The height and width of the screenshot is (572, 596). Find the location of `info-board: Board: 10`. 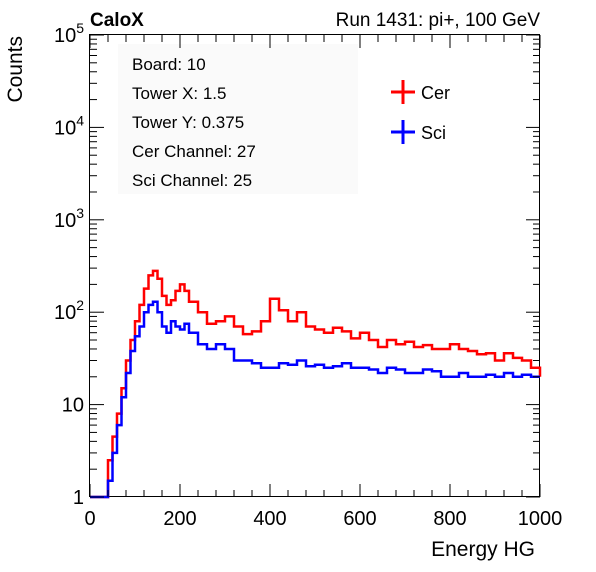

info-board: Board: 10 is located at coordinates (169, 64).